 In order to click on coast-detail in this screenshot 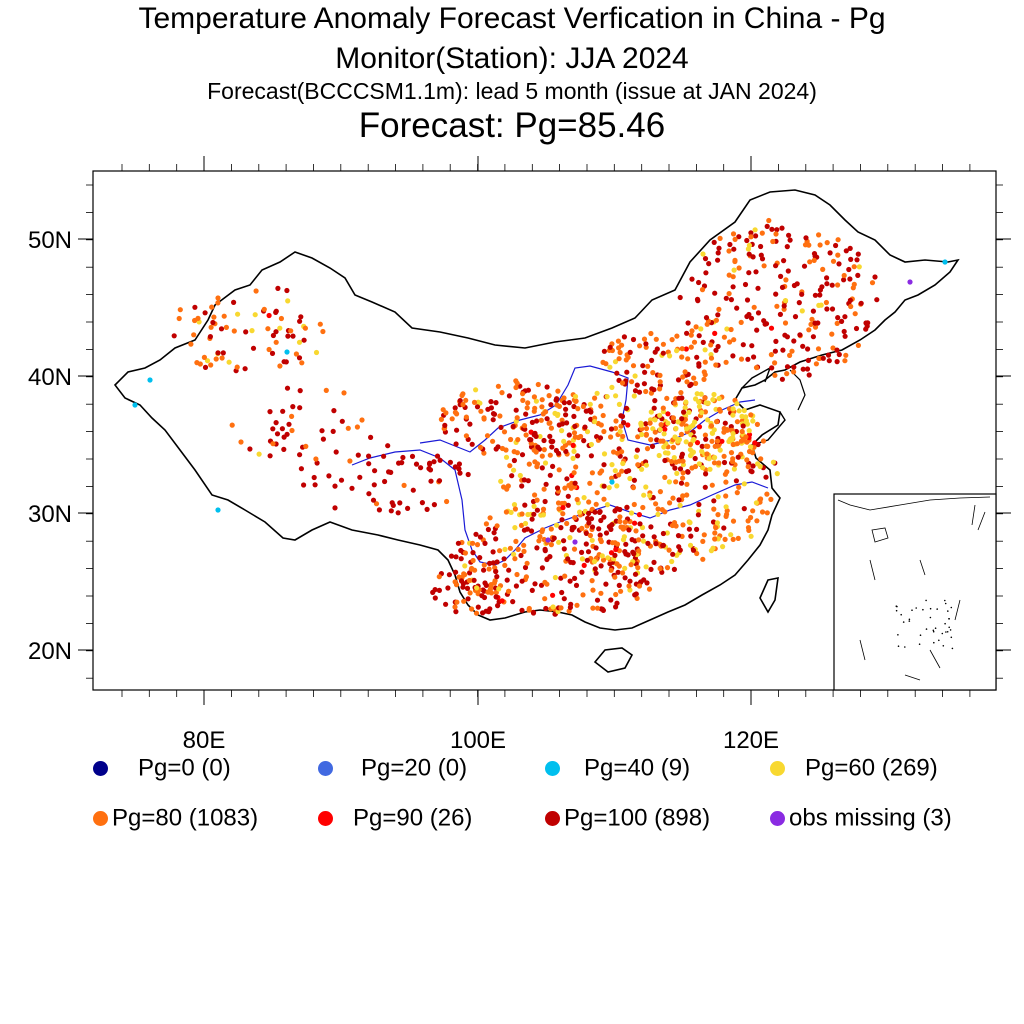, I will do `click(763, 406)`.